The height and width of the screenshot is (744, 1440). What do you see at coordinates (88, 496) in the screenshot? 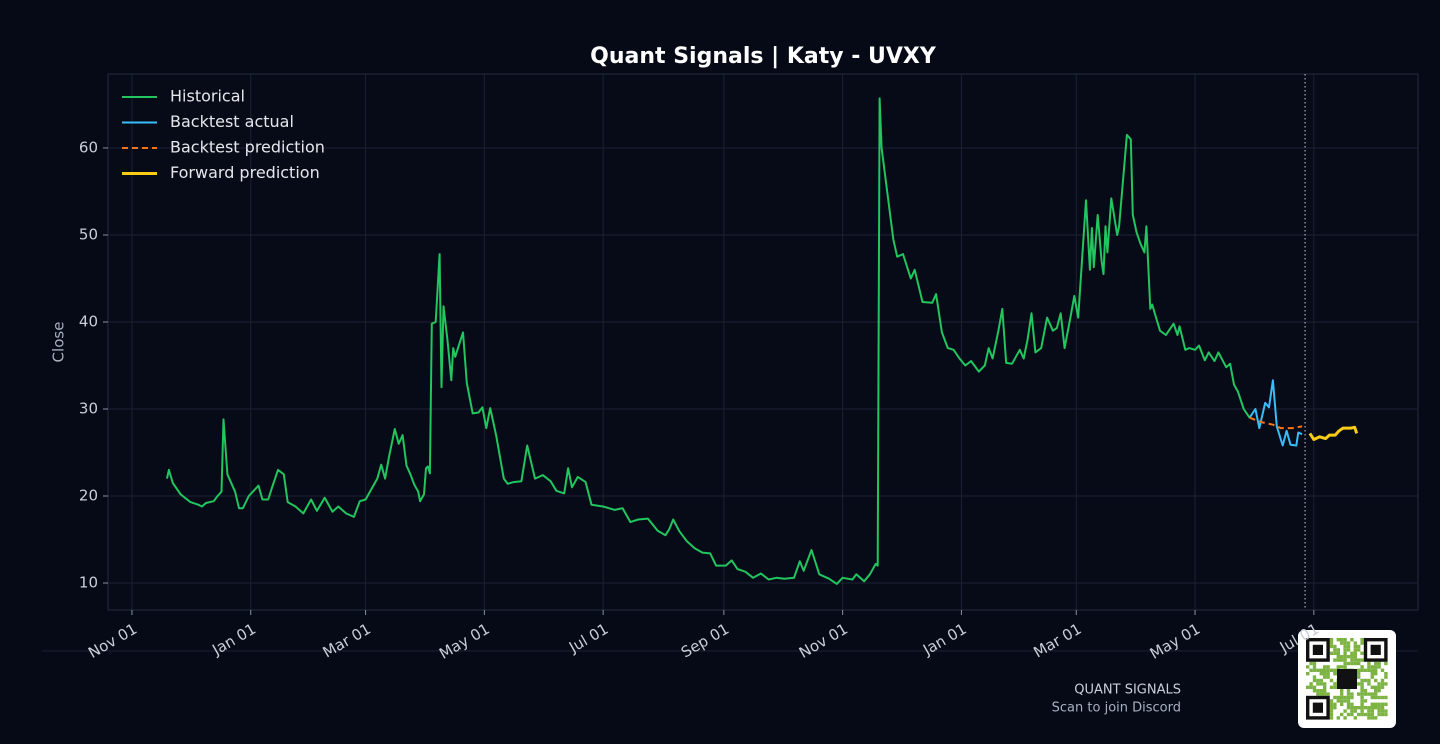
I see `y-tick-label: 20` at bounding box center [88, 496].